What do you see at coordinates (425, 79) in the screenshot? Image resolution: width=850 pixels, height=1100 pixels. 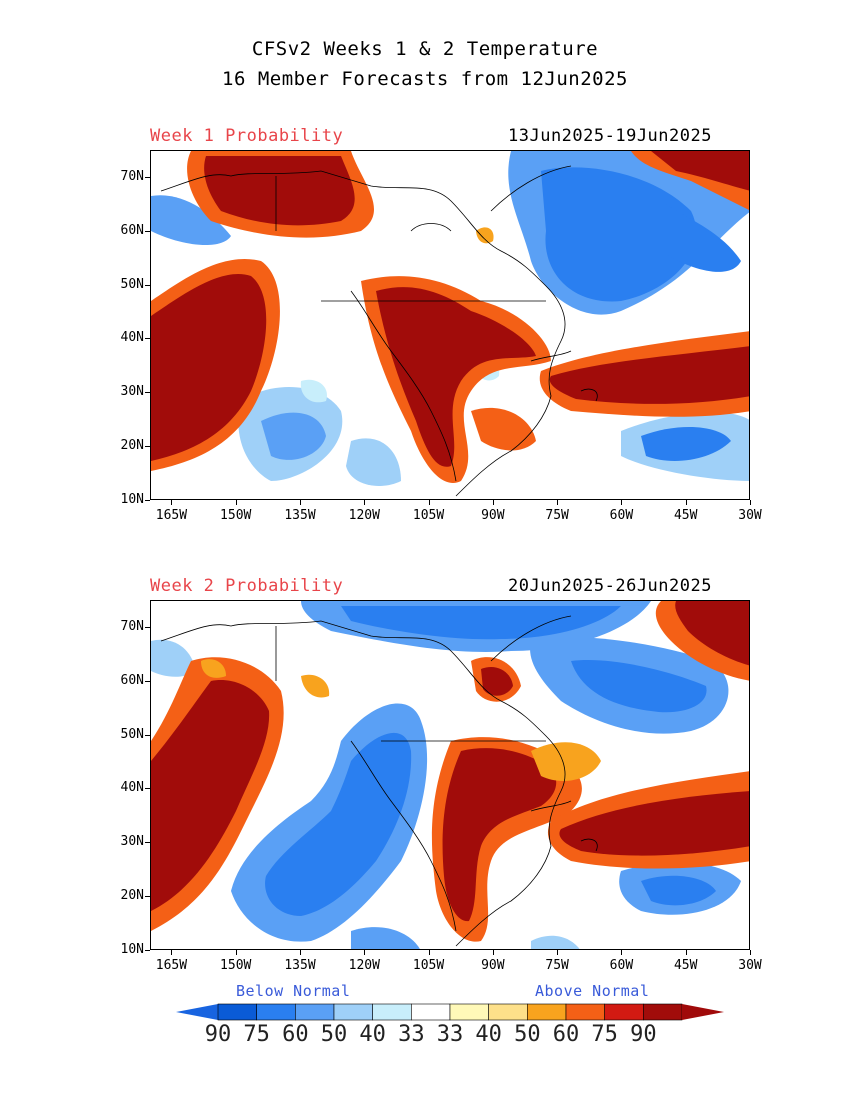 I see `figure-title-line2: 16 Member Forecasts from 12Jun2025` at bounding box center [425, 79].